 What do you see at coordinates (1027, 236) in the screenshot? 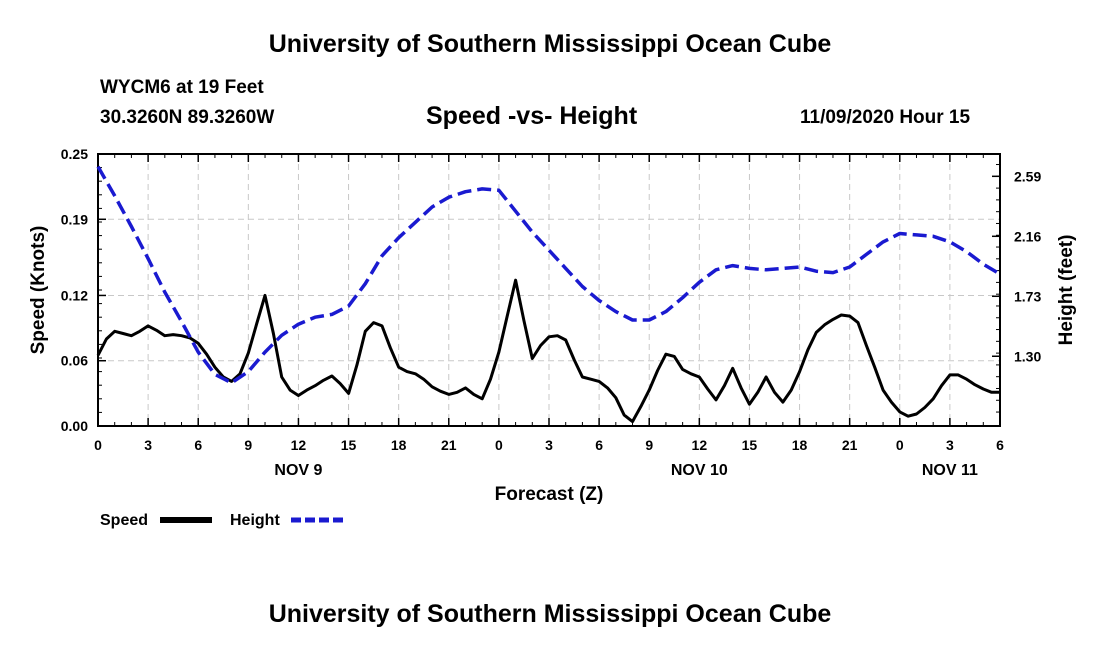
I see `y-right-tick-label: 2.16` at bounding box center [1027, 236].